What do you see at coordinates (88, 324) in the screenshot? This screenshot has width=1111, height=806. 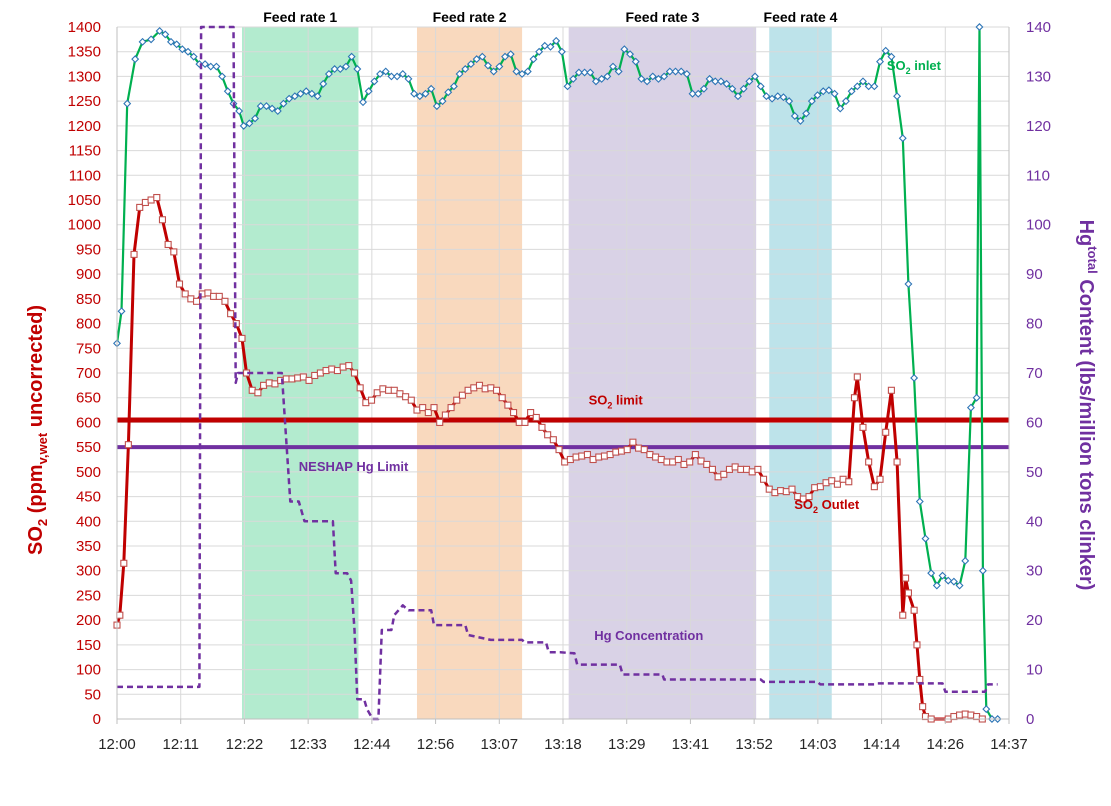 I see `y-left-tick-label: 800` at bounding box center [88, 324].